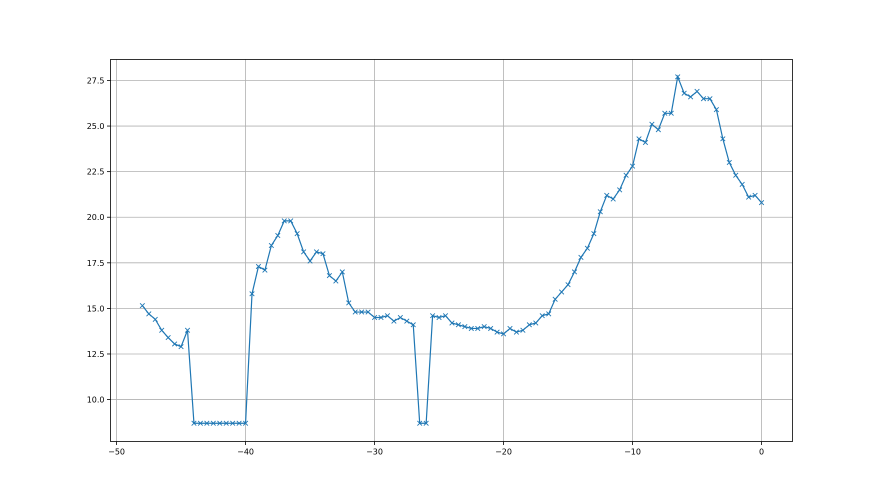  What do you see at coordinates (374, 452) in the screenshot?
I see `x-tick-label: −30` at bounding box center [374, 452].